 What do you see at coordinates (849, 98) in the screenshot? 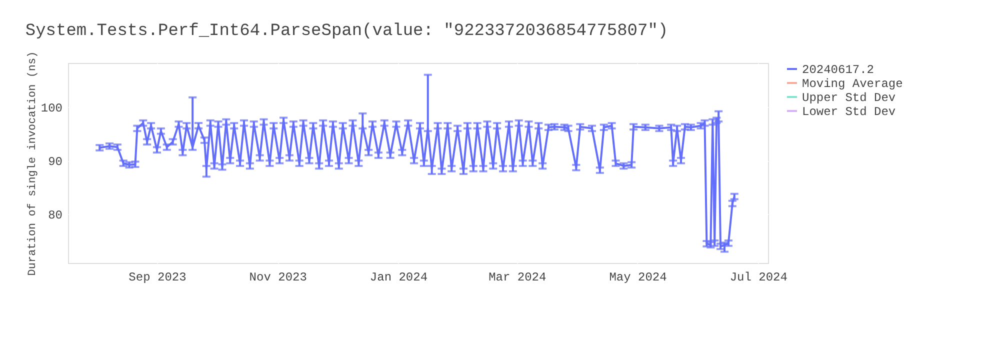
I see `legend-label: Upper Std Dev` at bounding box center [849, 98].